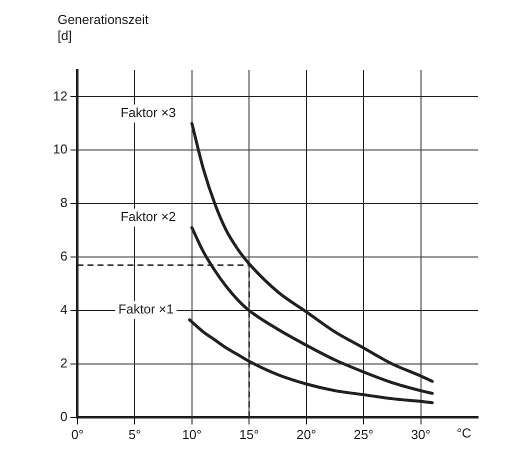 The width and height of the screenshot is (508, 466). Describe the element at coordinates (148, 112) in the screenshot. I see `series-label: Faktor ×3` at that location.